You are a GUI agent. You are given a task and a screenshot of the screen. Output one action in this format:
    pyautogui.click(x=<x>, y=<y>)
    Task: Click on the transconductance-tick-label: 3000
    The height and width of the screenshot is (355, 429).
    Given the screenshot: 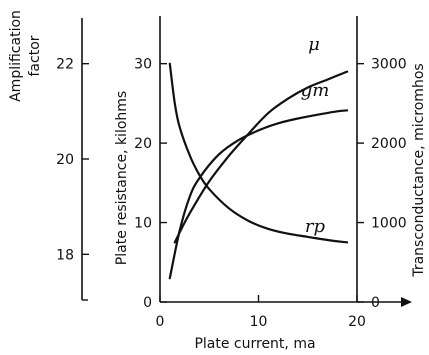 What is the action you would take?
    pyautogui.click(x=389, y=65)
    